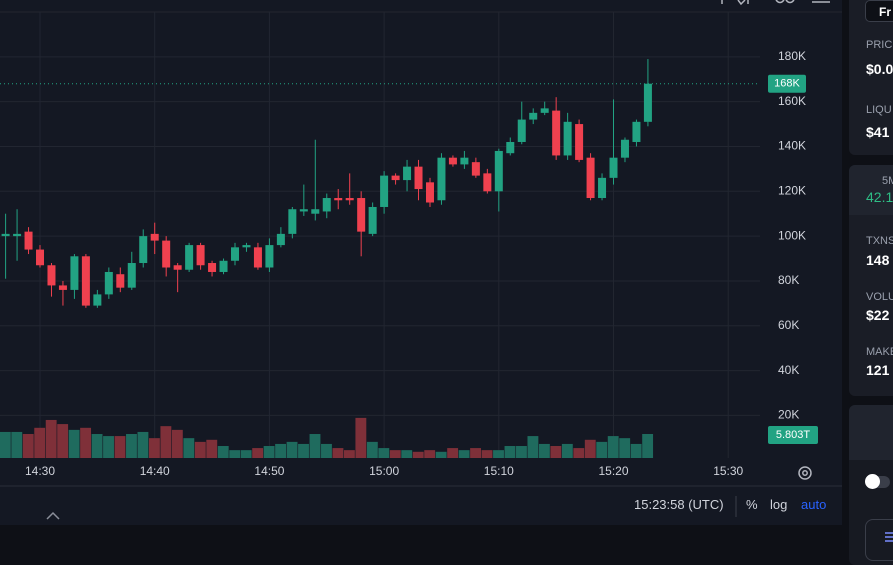 The image size is (893, 565). I want to click on y-tick-label: 160K, so click(792, 101).